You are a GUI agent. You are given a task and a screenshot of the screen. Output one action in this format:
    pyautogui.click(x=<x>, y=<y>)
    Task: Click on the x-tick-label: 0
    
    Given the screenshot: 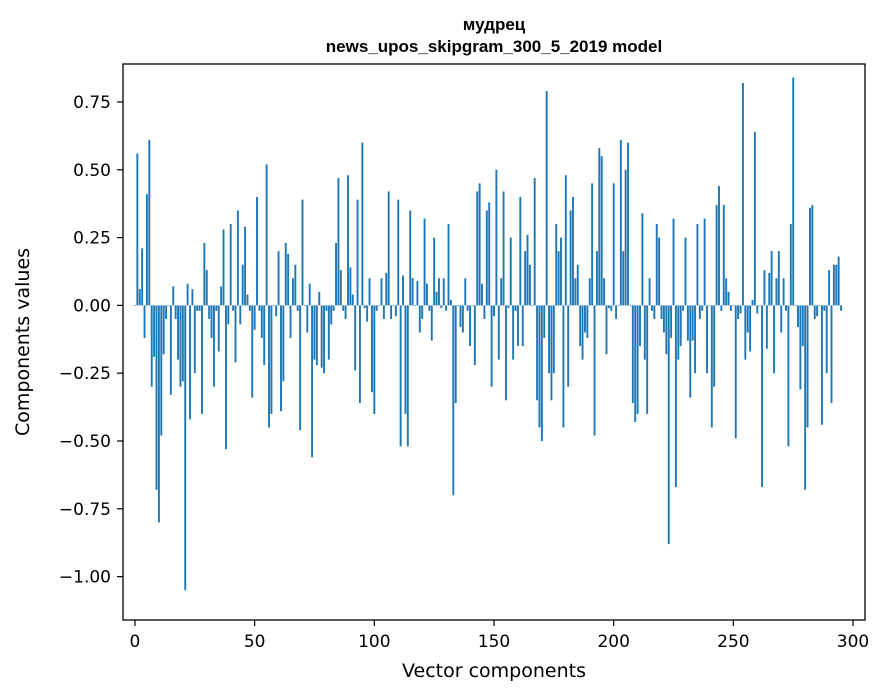 What is the action you would take?
    pyautogui.click(x=135, y=642)
    